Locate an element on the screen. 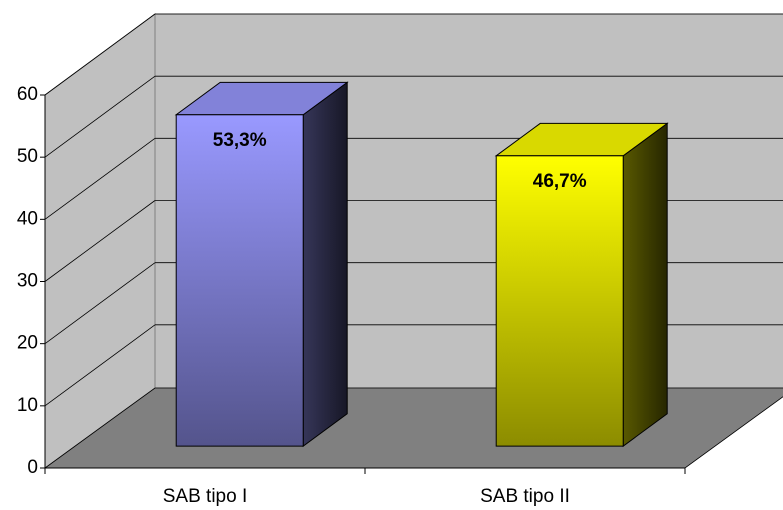 The height and width of the screenshot is (510, 783). y-tick-label: 20 is located at coordinates (27, 343).